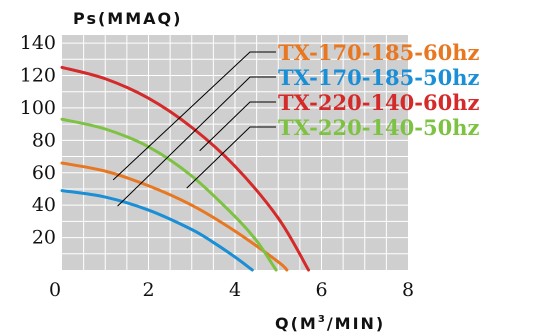 This screenshot has height=334, width=551. What do you see at coordinates (321, 290) in the screenshot?
I see `x-tick-label: 6` at bounding box center [321, 290].